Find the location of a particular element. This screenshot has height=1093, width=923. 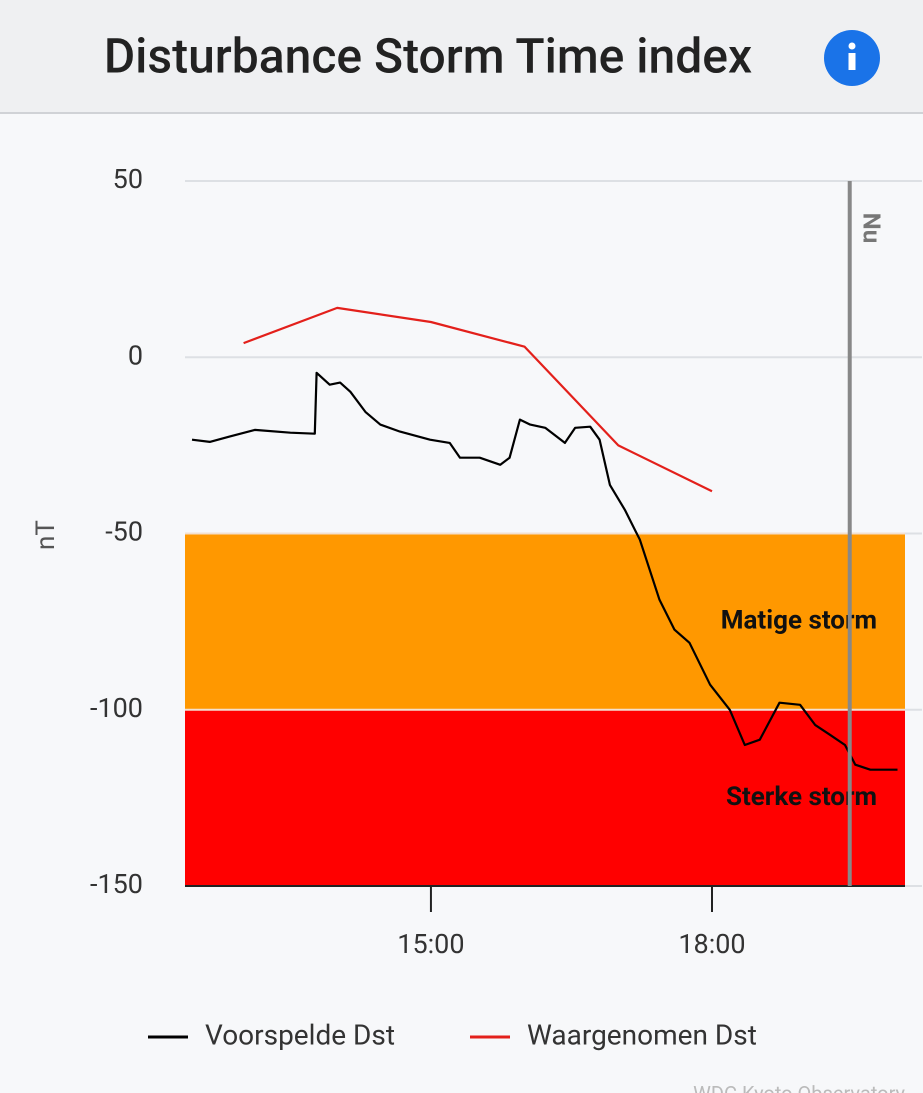

info-icon is located at coordinates (852, 58).